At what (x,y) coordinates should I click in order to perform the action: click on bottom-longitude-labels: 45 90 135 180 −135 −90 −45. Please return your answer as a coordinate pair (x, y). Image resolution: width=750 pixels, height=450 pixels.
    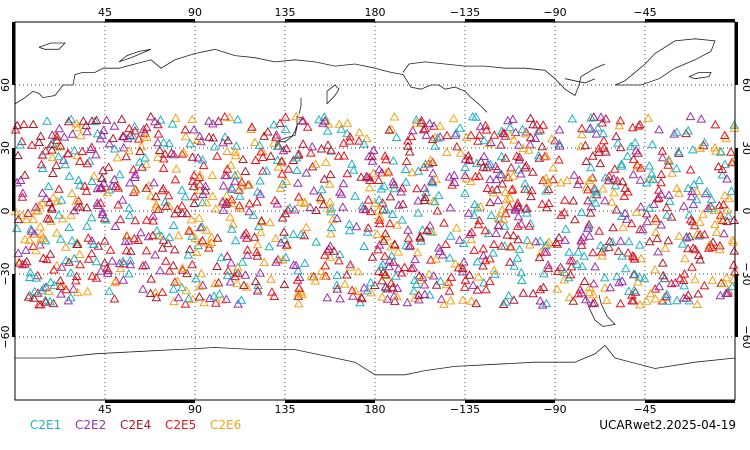
    Looking at the image, I should click on (377, 409).